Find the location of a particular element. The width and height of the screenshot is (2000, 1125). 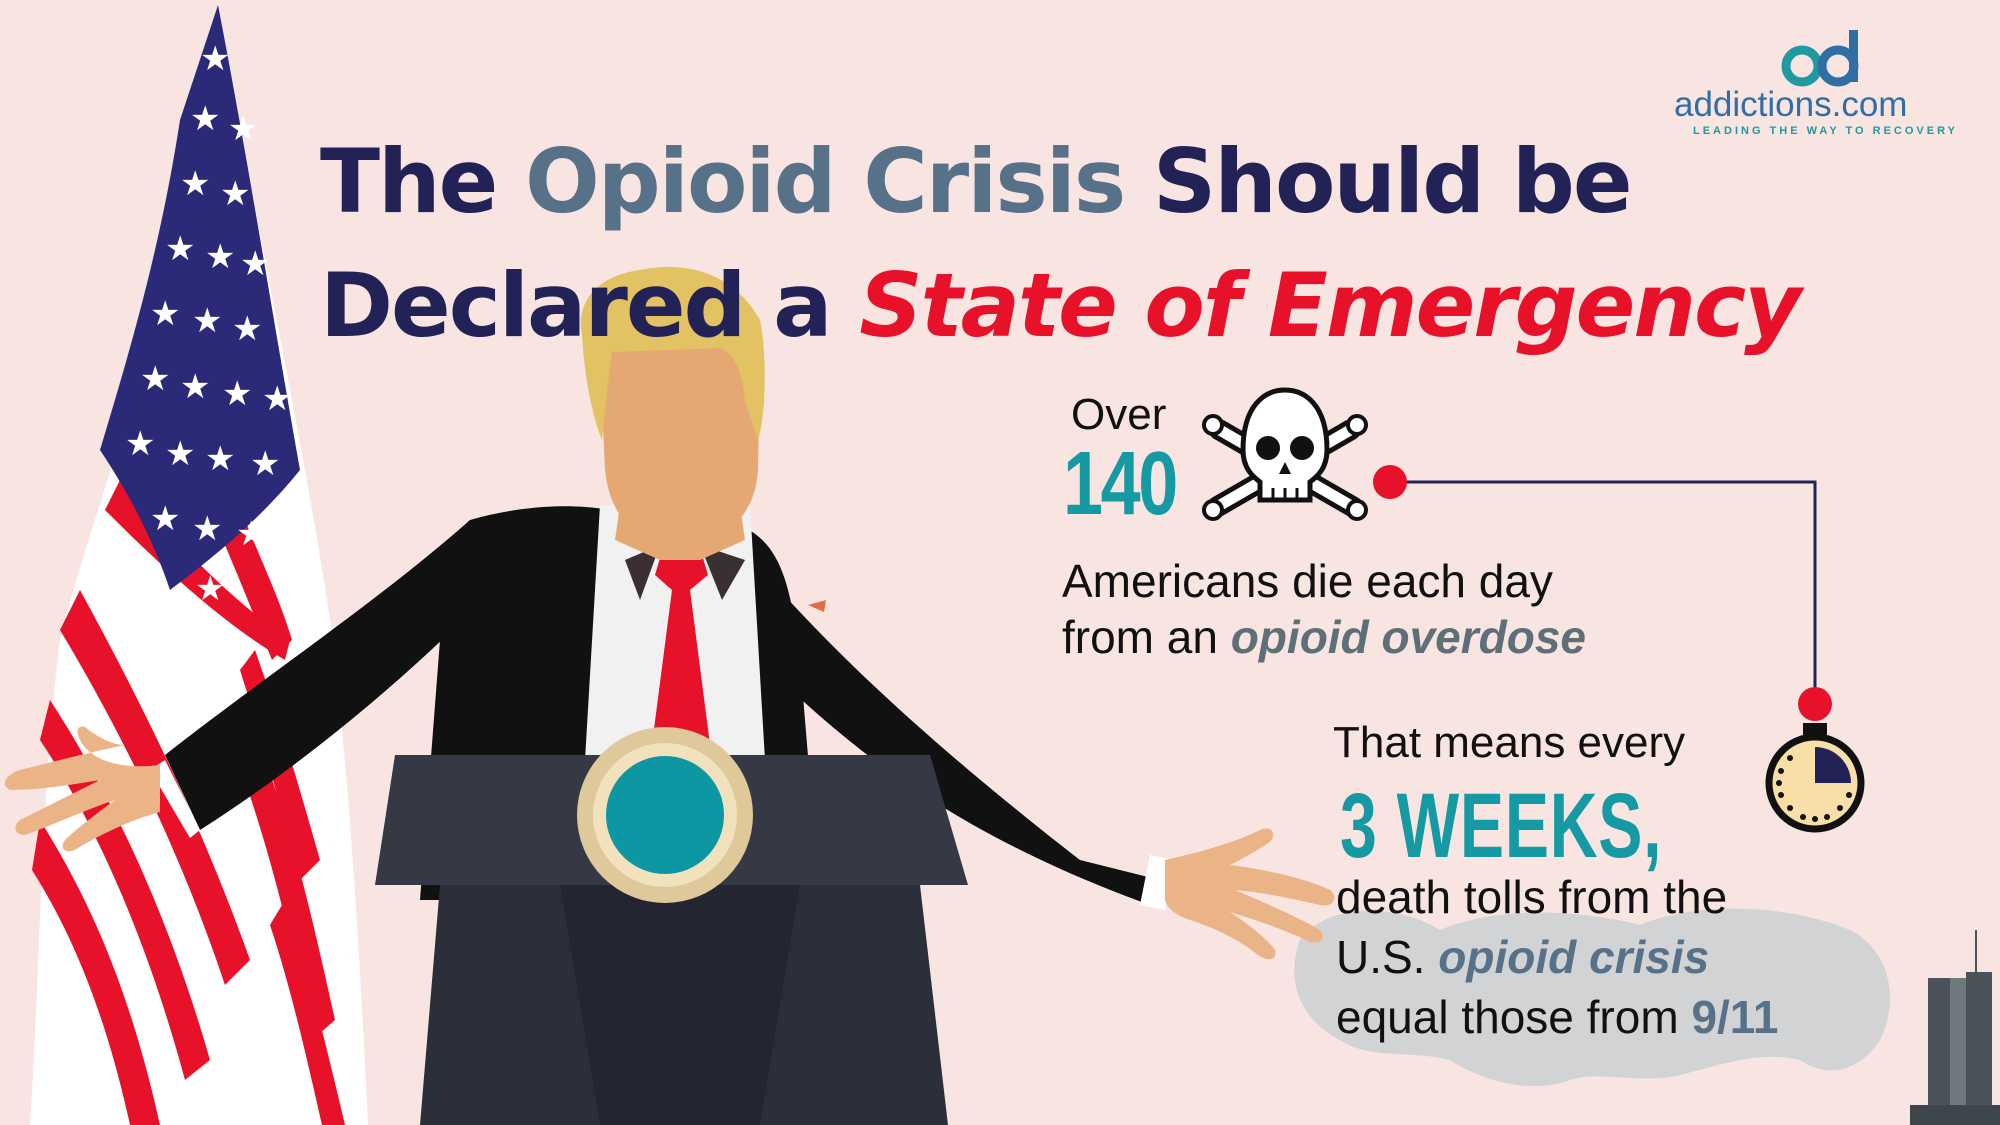

skull-crossbones-icon is located at coordinates (1285, 454).